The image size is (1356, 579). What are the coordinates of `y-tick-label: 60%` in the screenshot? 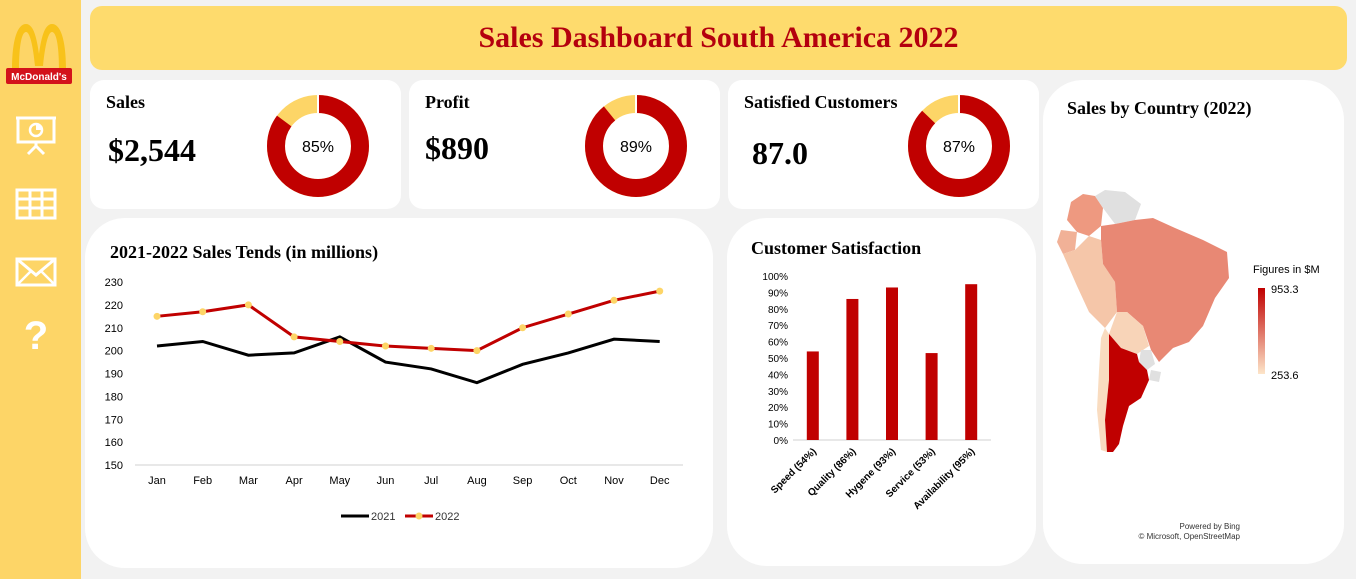 It's located at (778, 343).